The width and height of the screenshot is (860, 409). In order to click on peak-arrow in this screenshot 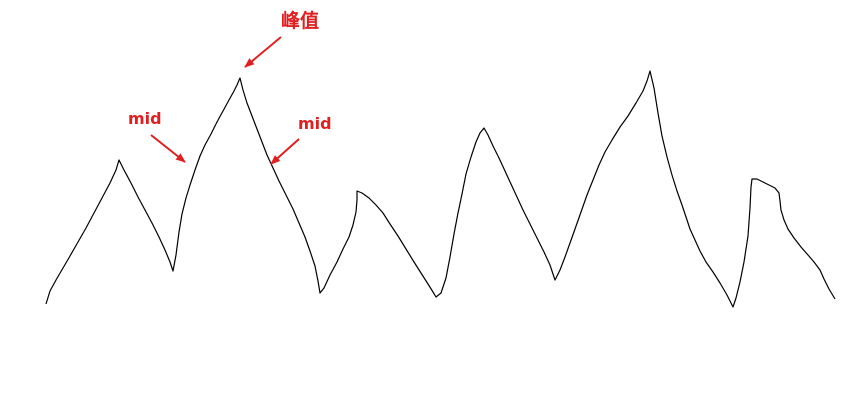, I will do `click(263, 52)`.